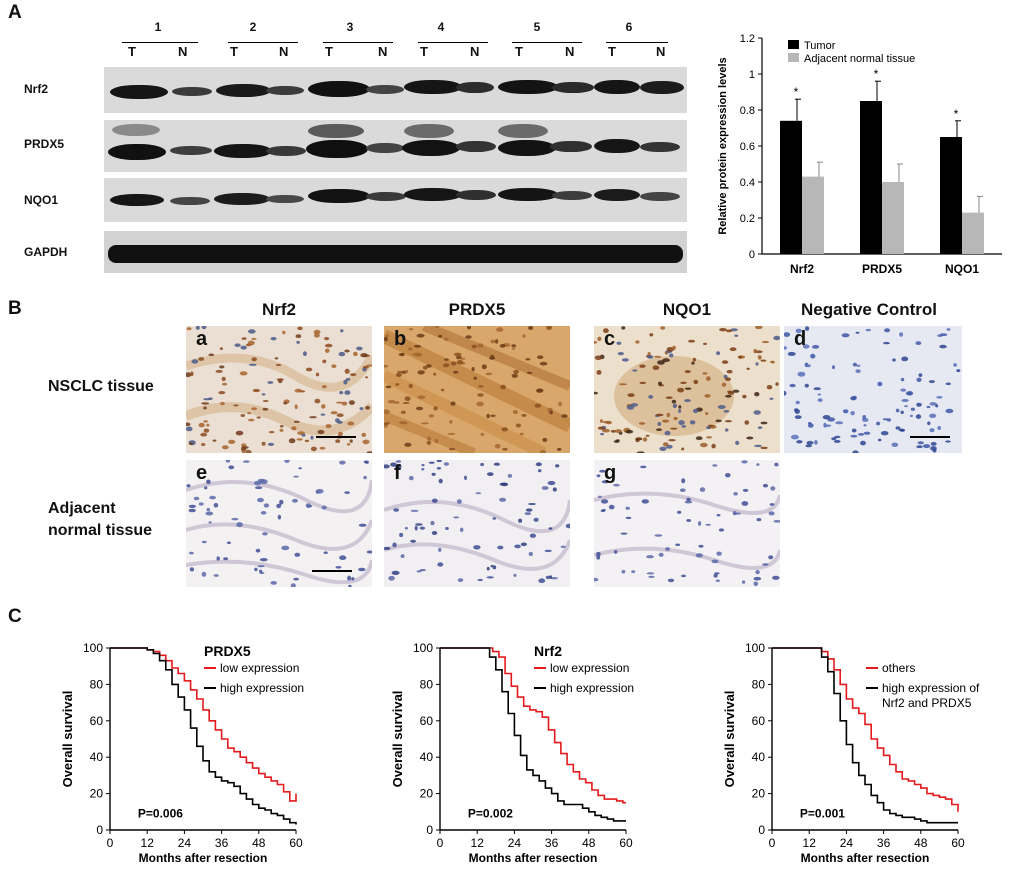 Image resolution: width=1020 pixels, height=881 pixels. Describe the element at coordinates (589, 668) in the screenshot. I see `legend-label: low expression` at that location.